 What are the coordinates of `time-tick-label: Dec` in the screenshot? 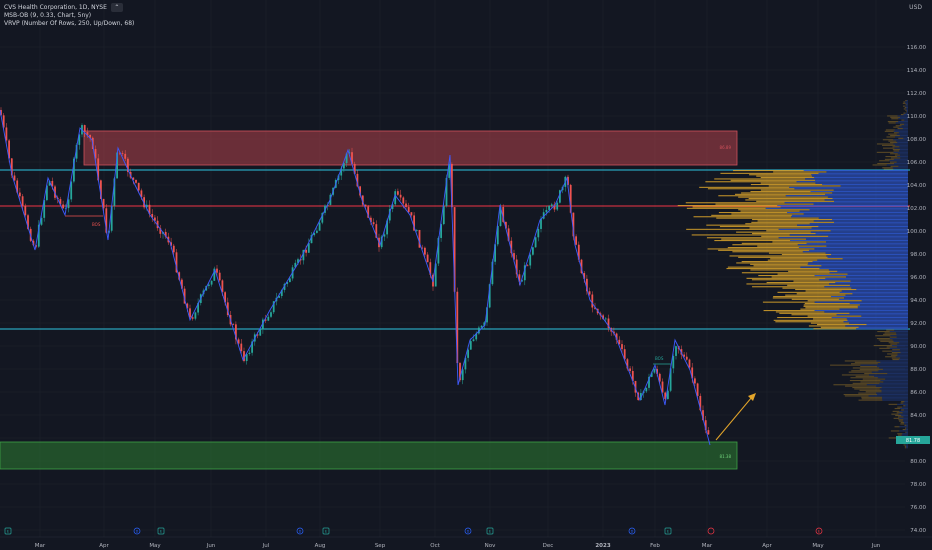 It's located at (548, 546).